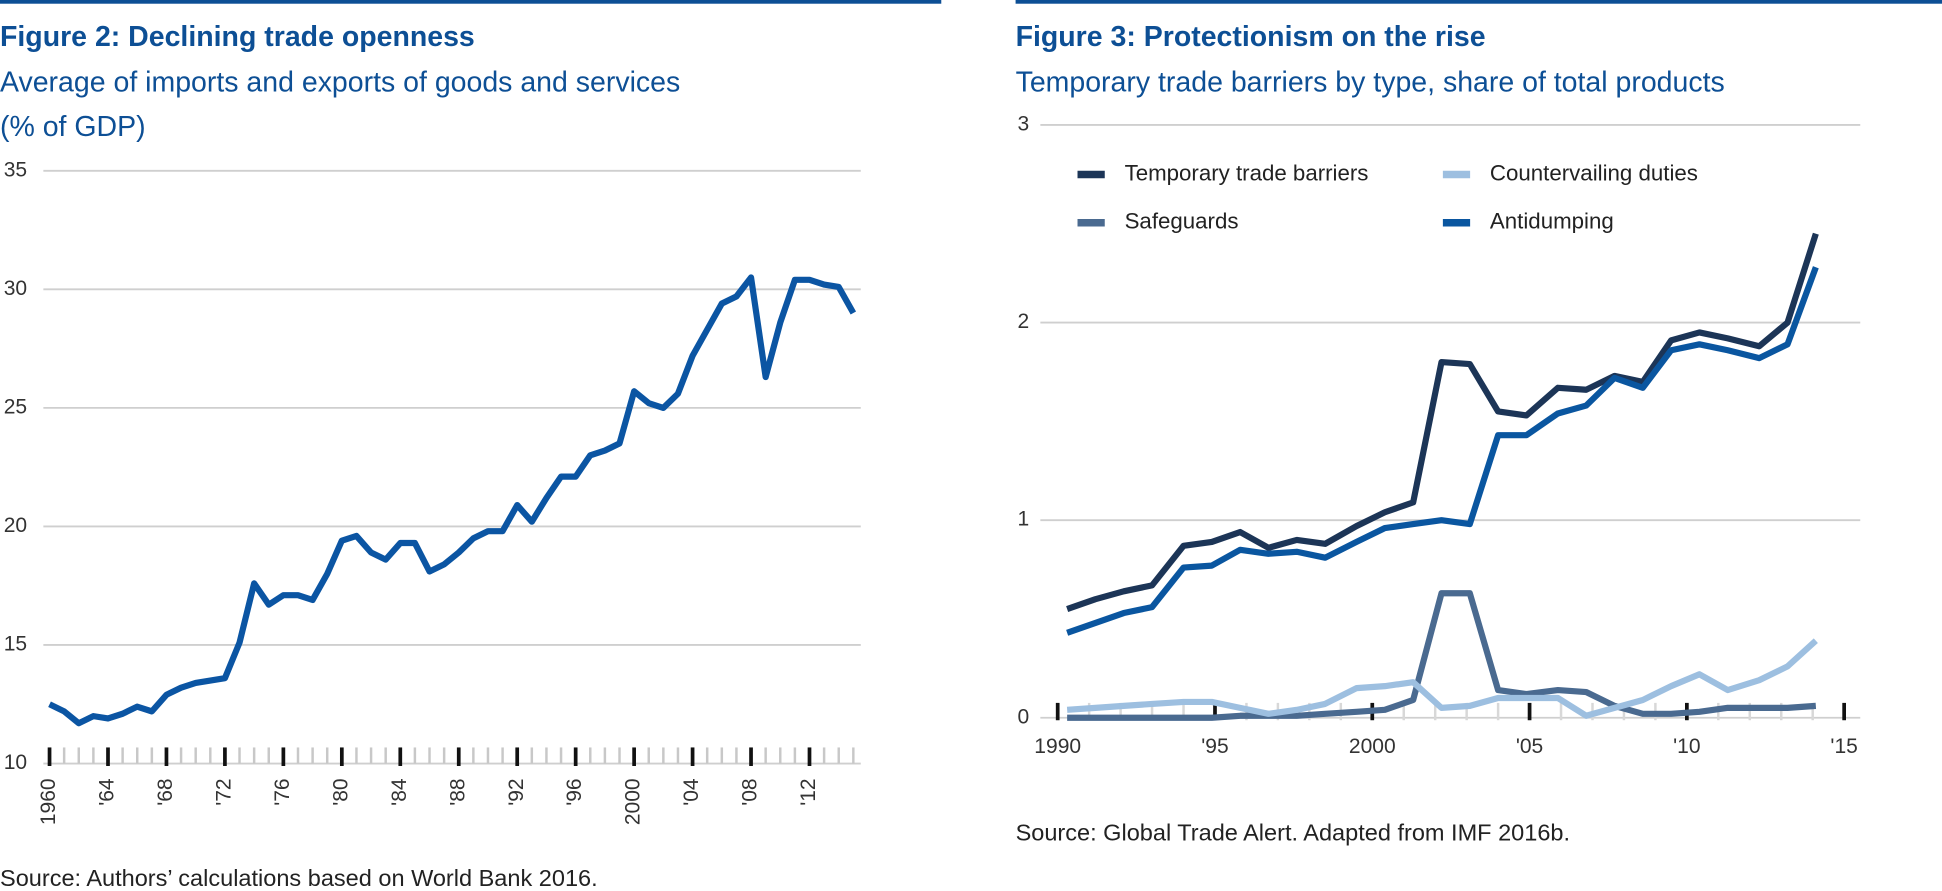 This screenshot has width=1942, height=891. Describe the element at coordinates (750, 791) in the screenshot. I see `x-tick-label: '08` at that location.